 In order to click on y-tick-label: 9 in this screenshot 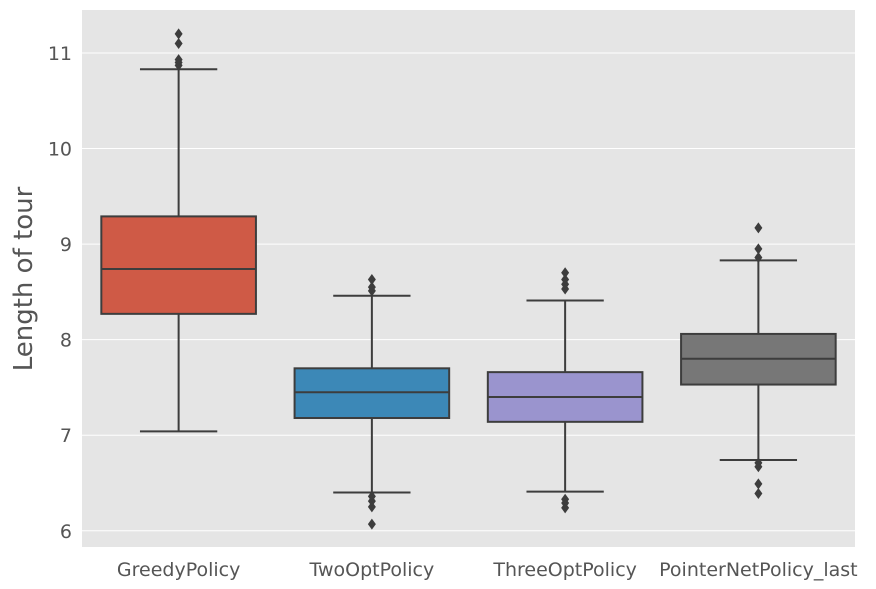, I will do `click(66, 245)`.